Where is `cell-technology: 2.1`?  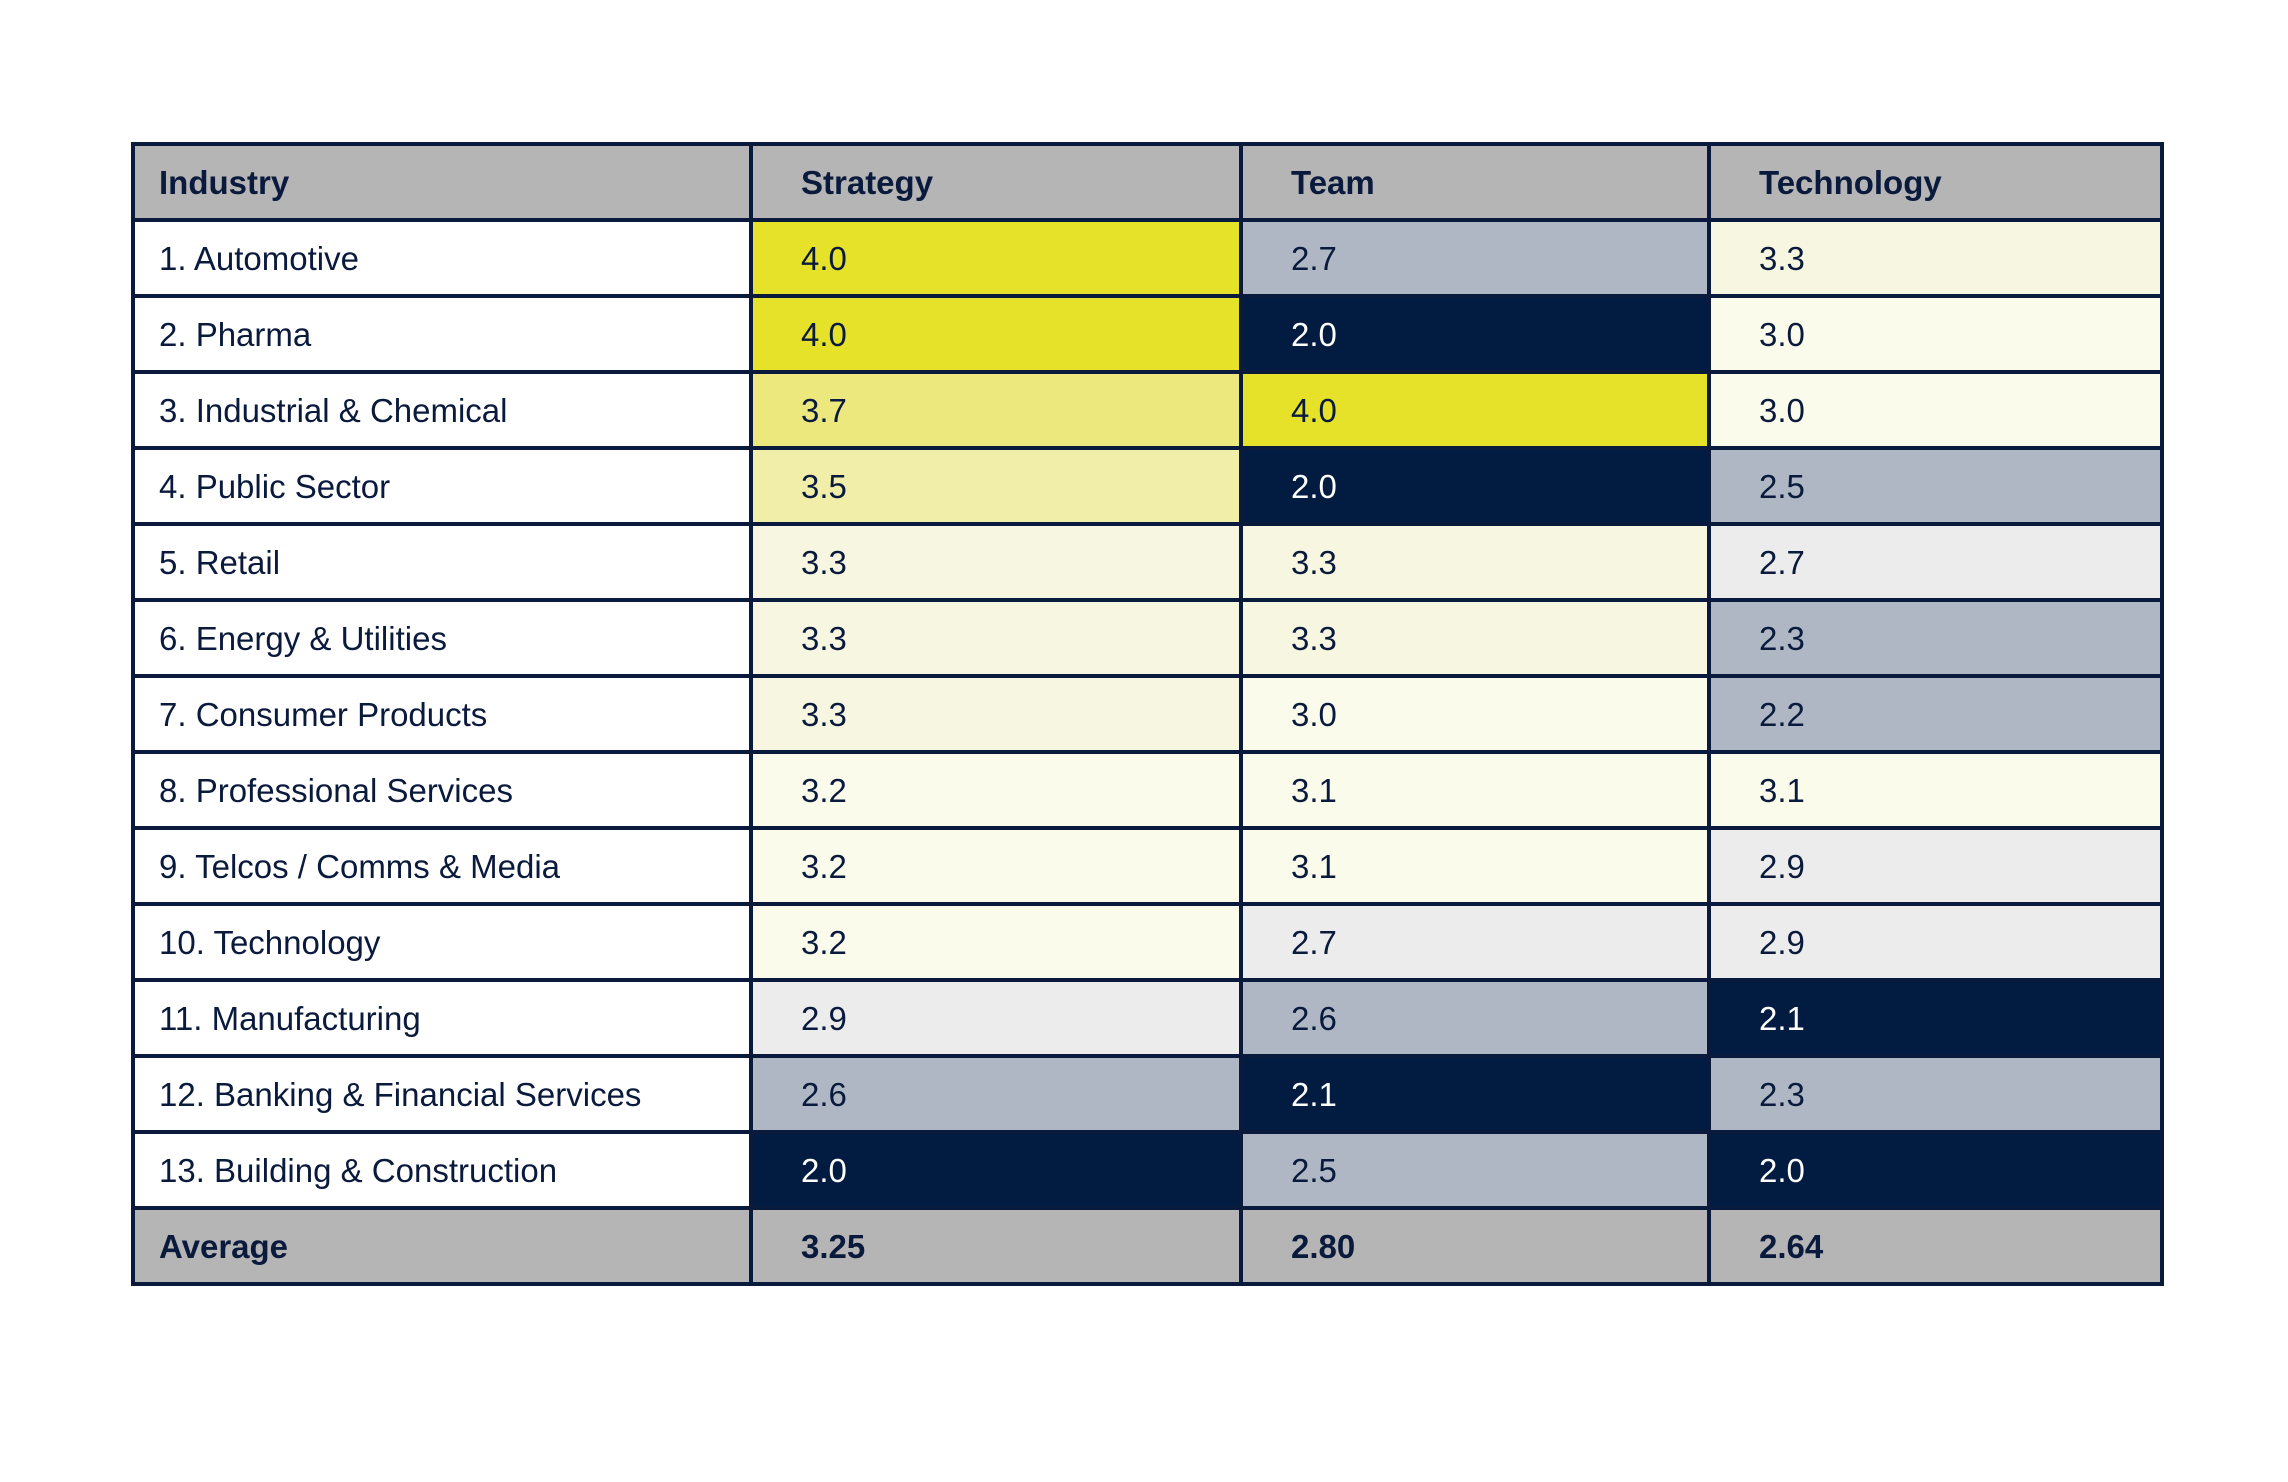 cell-technology: 2.1 is located at coordinates (1935, 1018).